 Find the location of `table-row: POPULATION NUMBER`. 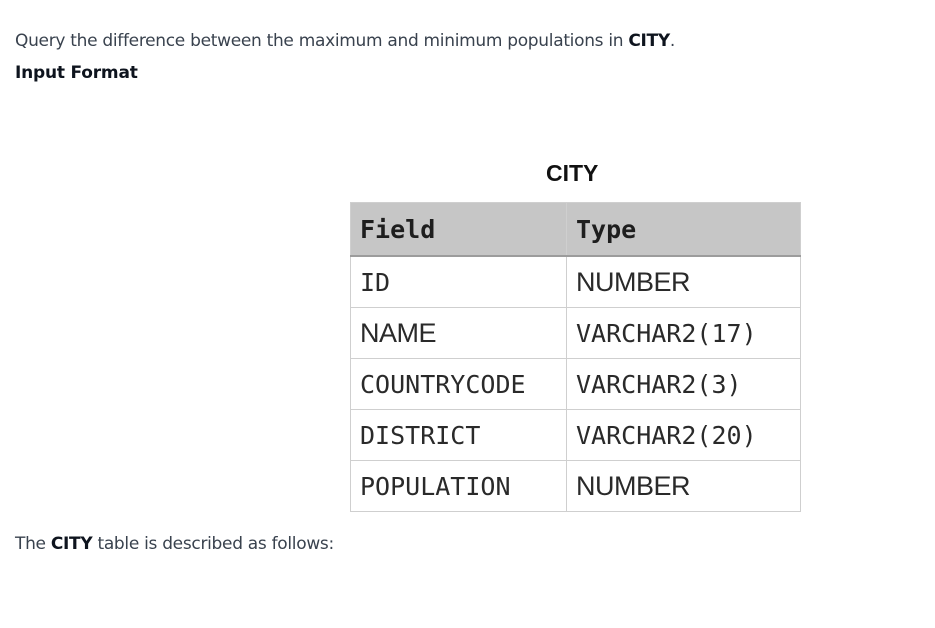

table-row: POPULATION NUMBER is located at coordinates (575, 486).